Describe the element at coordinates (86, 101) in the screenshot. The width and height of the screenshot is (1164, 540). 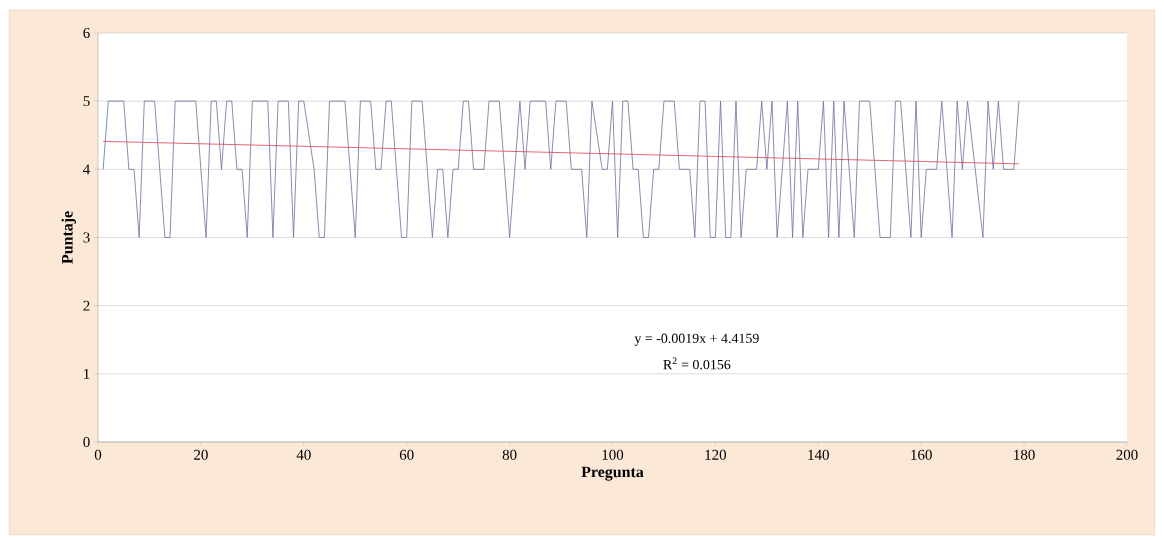
I see `y-tick-label: 5` at that location.